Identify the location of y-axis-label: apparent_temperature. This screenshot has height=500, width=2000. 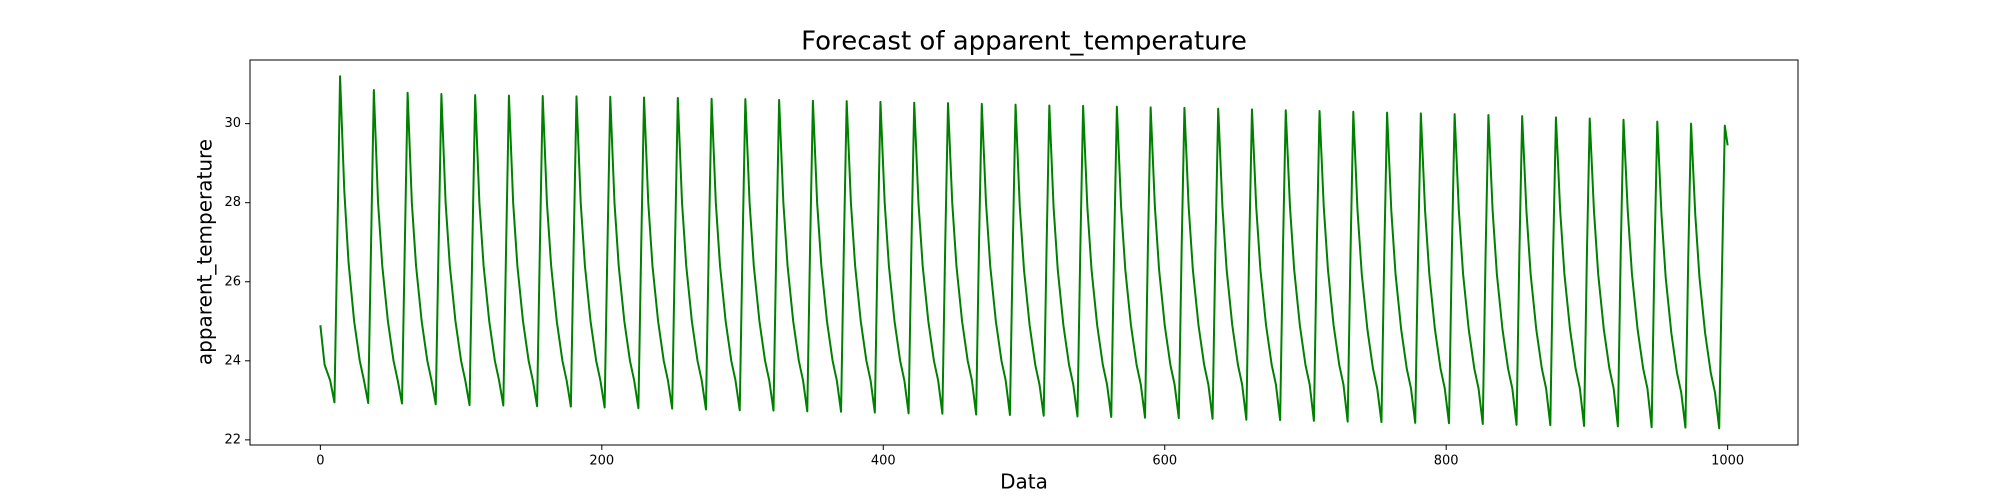
(205, 252).